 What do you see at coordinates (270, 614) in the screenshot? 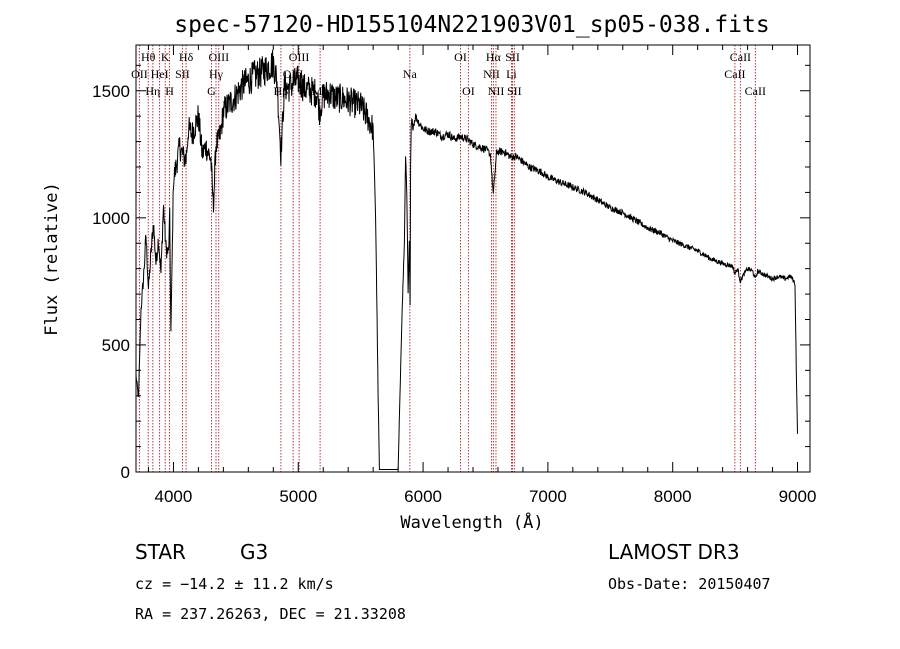
I see `coordinates: RA = 237.26263, DEC = 21.33208` at bounding box center [270, 614].